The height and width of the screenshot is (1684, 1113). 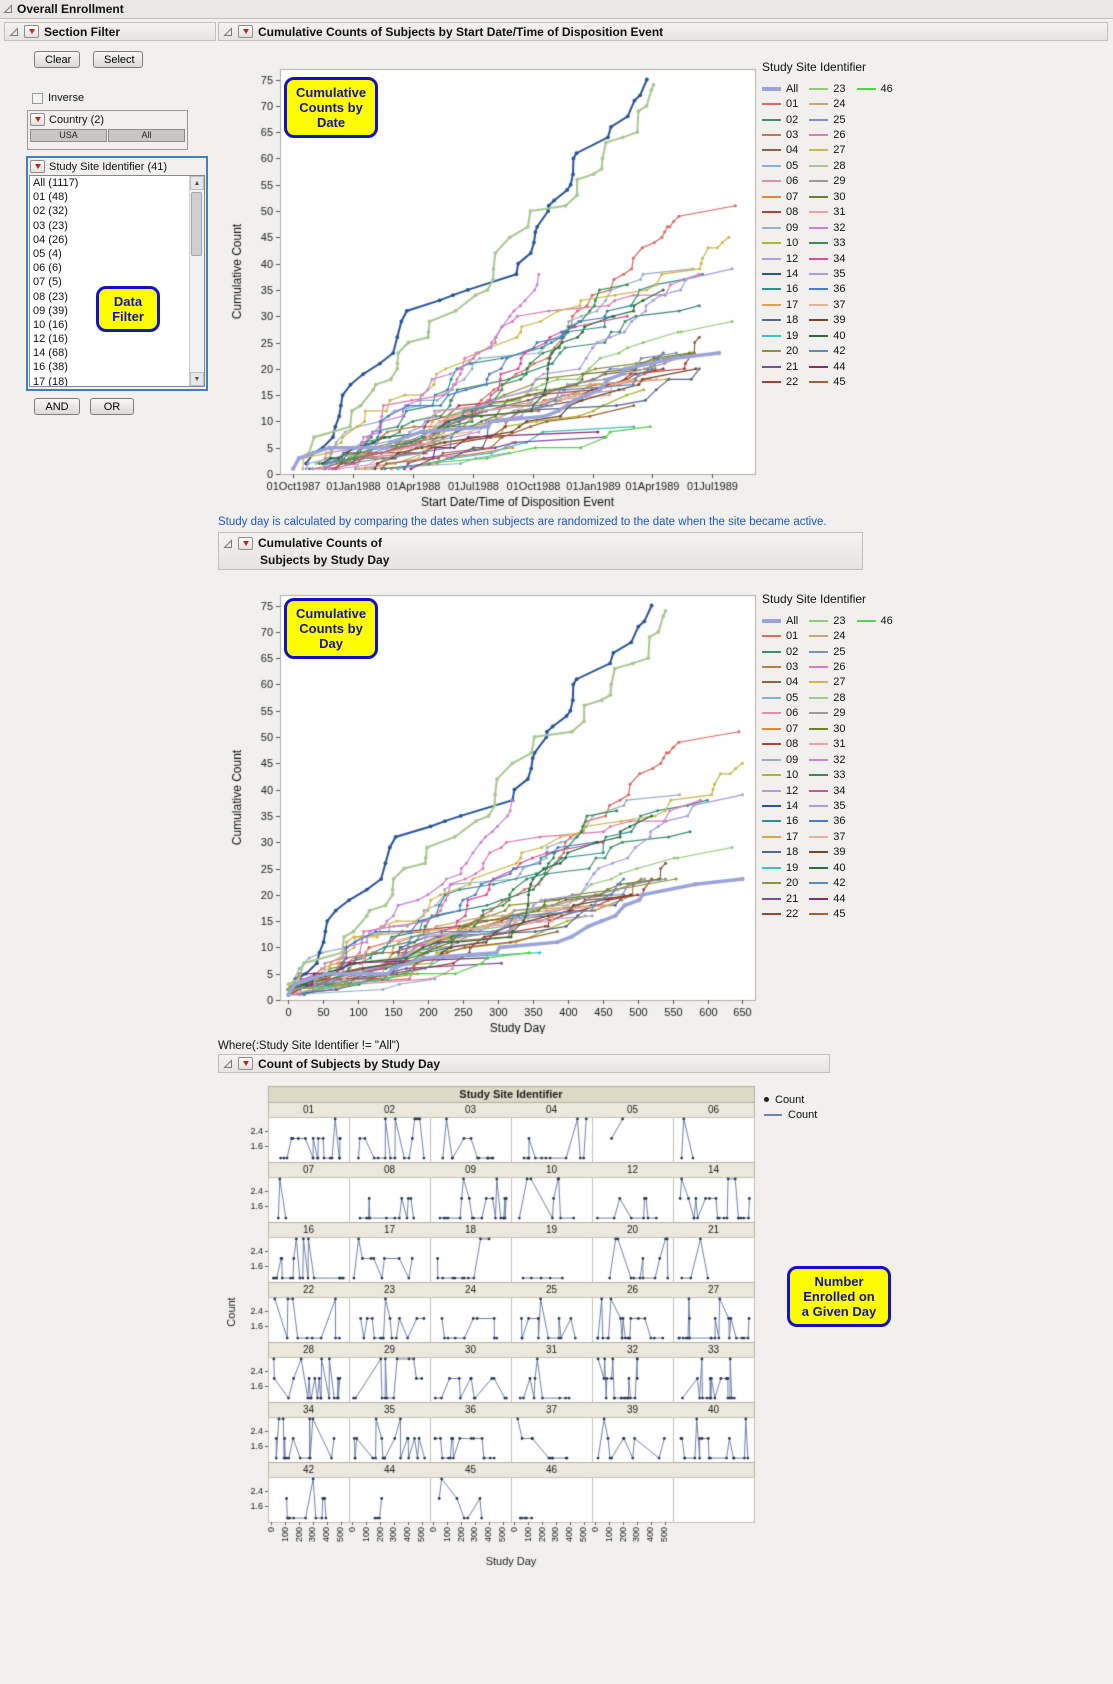 What do you see at coordinates (50, 310) in the screenshot?
I see `site-list-item: 09 (39)` at bounding box center [50, 310].